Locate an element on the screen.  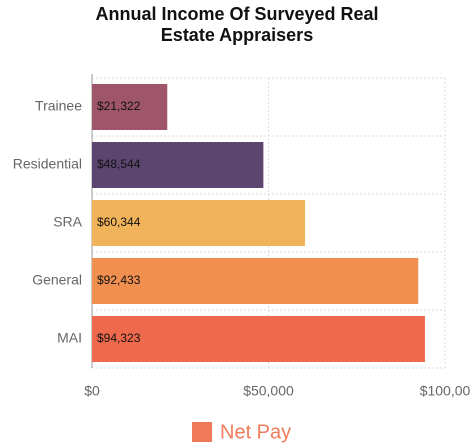
x-tick-label: $100,00 is located at coordinates (445, 391).